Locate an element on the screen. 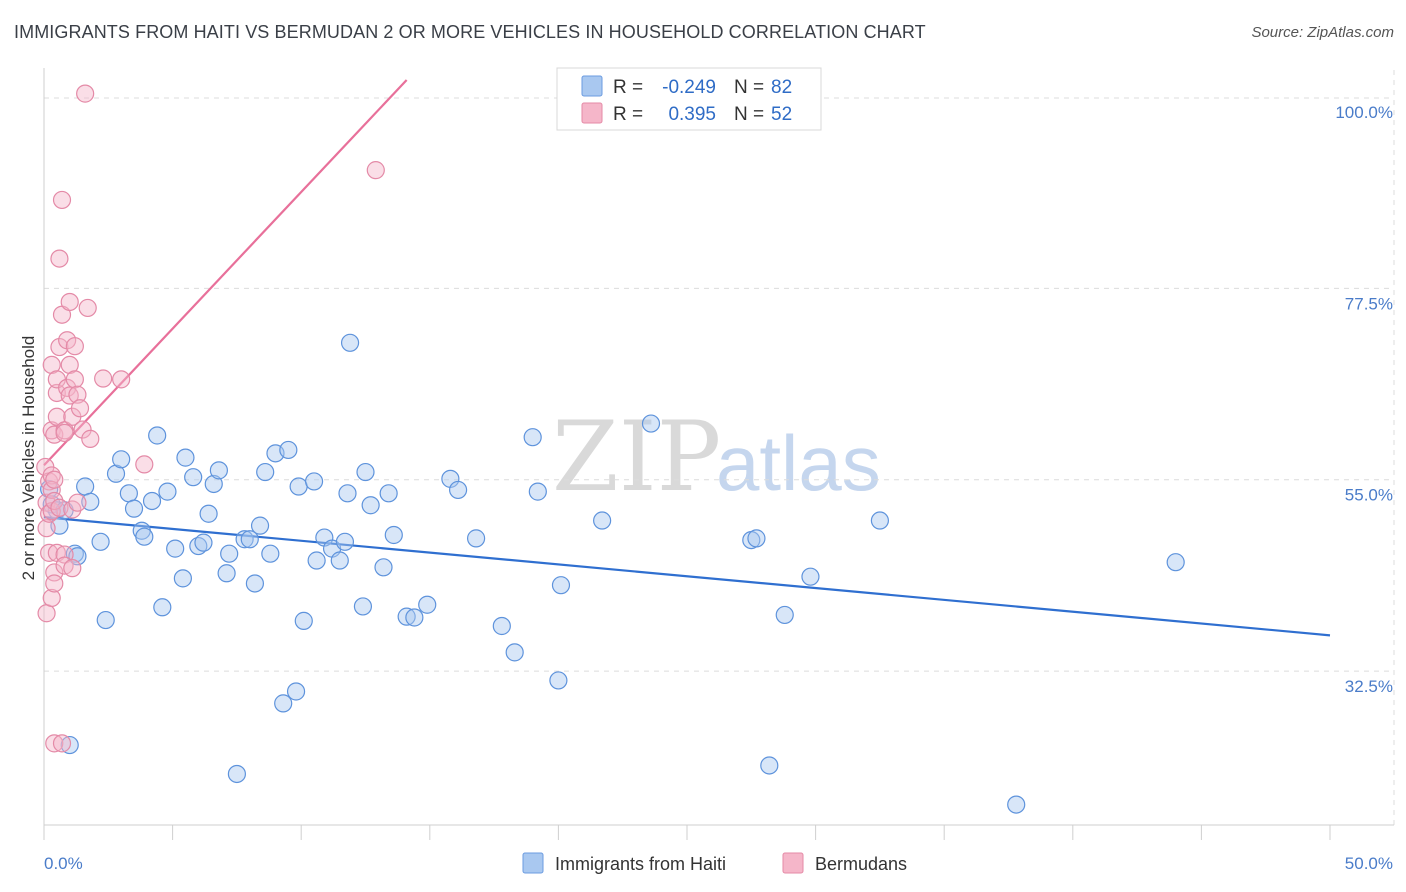  legend-n-value: 52 is located at coordinates (781, 114).